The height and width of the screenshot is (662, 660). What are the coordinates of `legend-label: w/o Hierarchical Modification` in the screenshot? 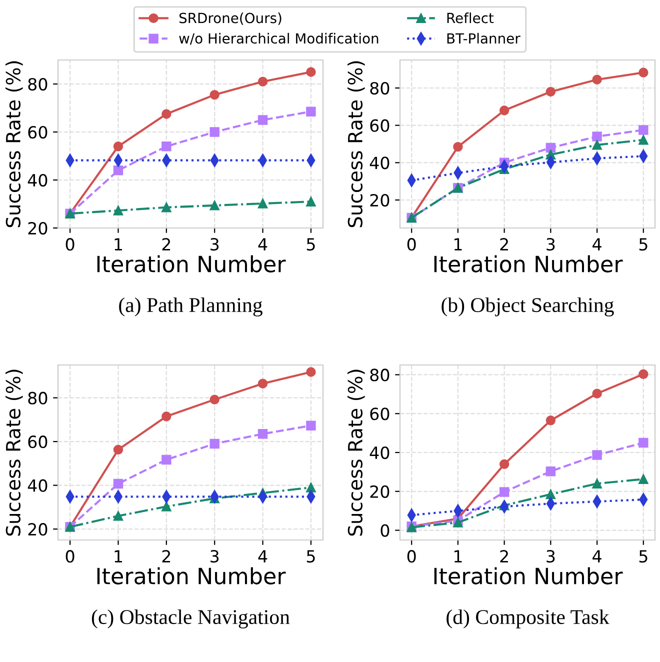 It's located at (278, 38).